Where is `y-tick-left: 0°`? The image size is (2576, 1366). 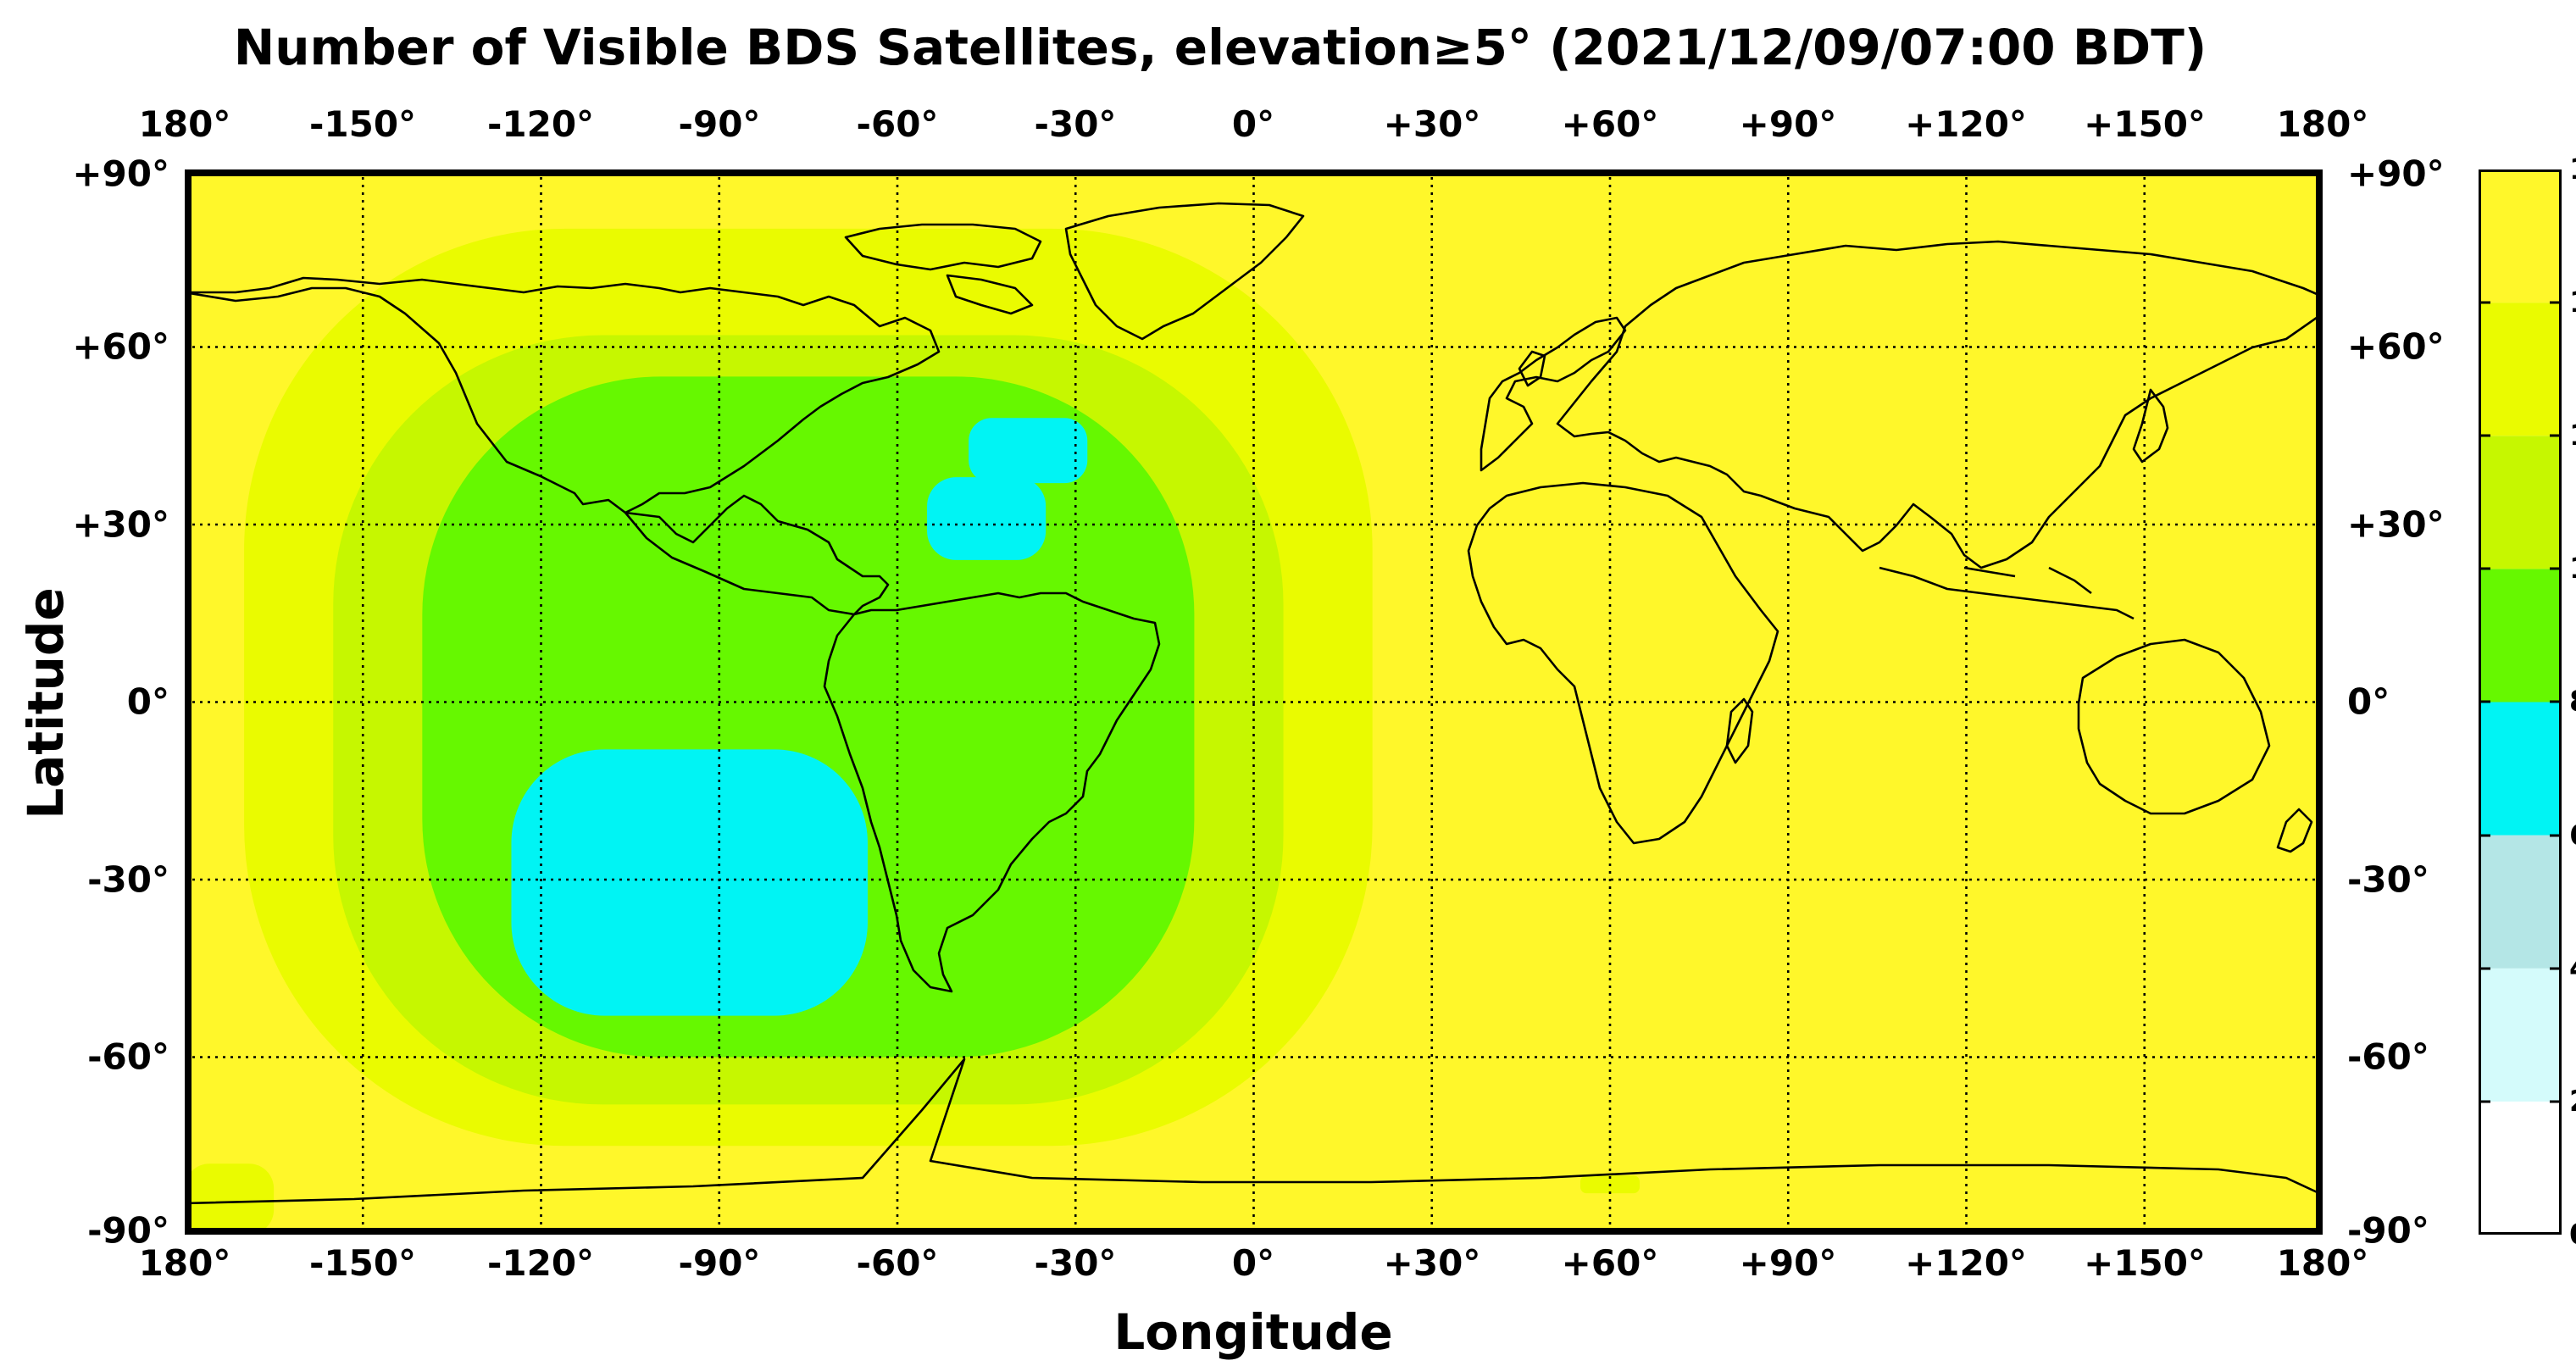 y-tick-left: 0° is located at coordinates (147, 701).